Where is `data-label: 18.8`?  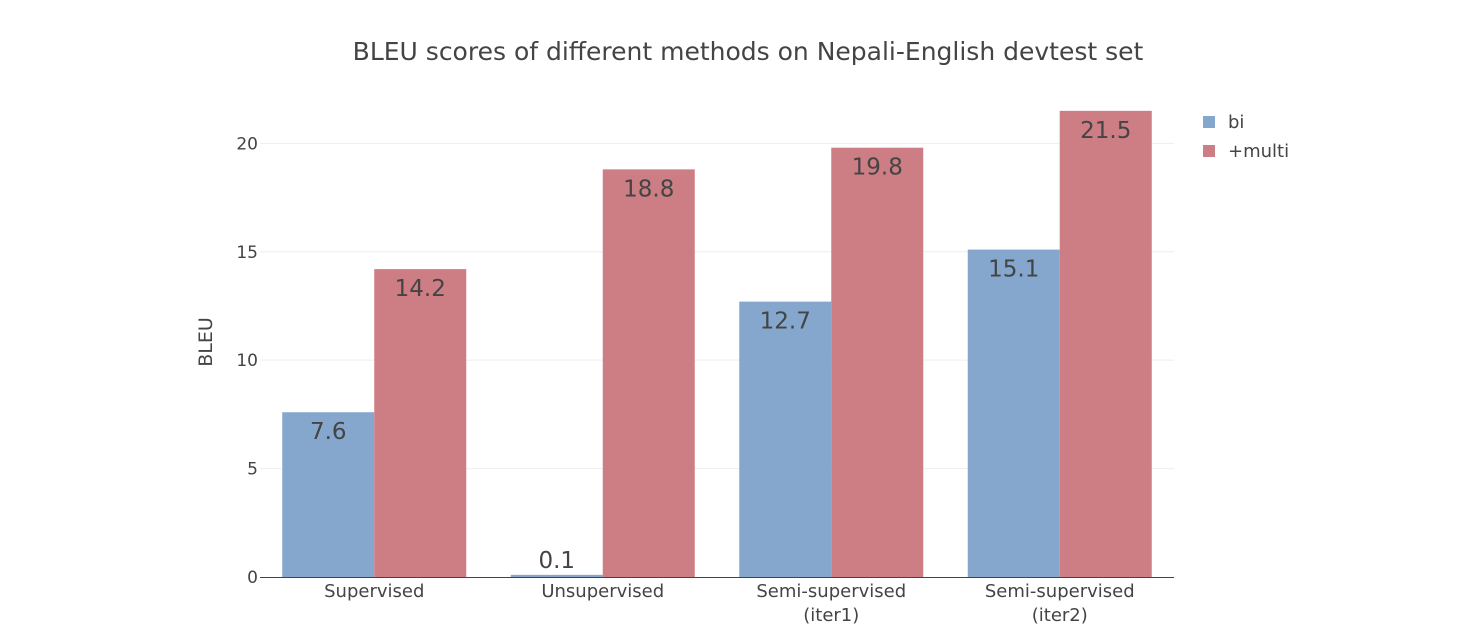 data-label: 18.8 is located at coordinates (648, 189).